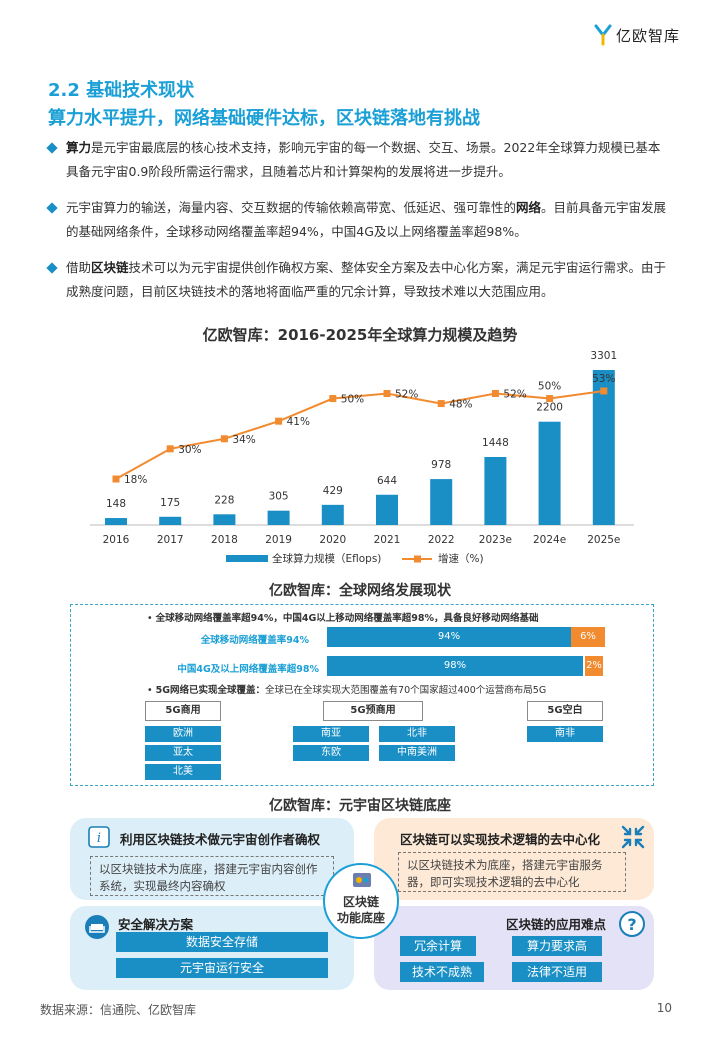 This screenshot has width=720, height=1040. What do you see at coordinates (183, 711) in the screenshot?
I see `region-head-commercial: 5G商用` at bounding box center [183, 711].